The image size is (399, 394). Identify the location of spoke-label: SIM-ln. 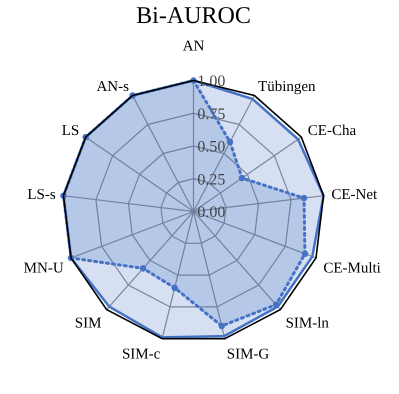
(308, 323).